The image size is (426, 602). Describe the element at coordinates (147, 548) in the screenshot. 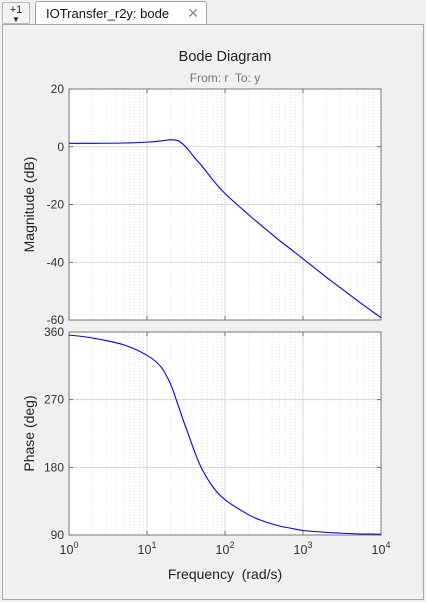

I see `x-tick-label: 10¹` at that location.